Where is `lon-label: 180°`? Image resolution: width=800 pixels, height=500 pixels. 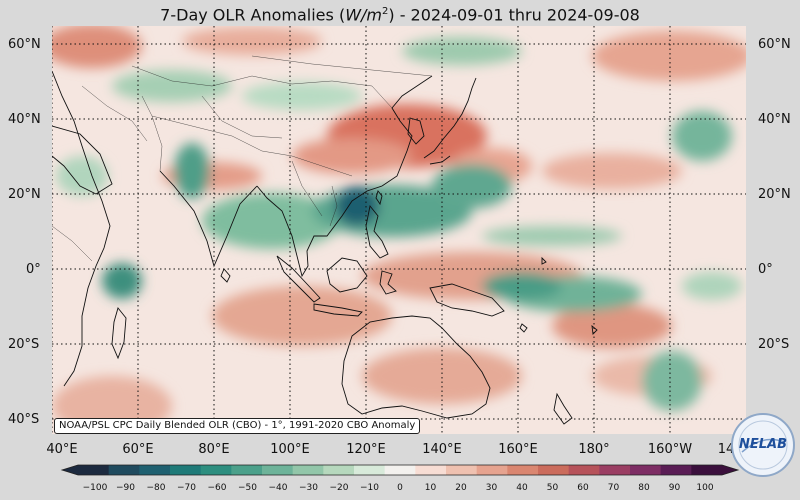 lon-label: 180° is located at coordinates (594, 449).